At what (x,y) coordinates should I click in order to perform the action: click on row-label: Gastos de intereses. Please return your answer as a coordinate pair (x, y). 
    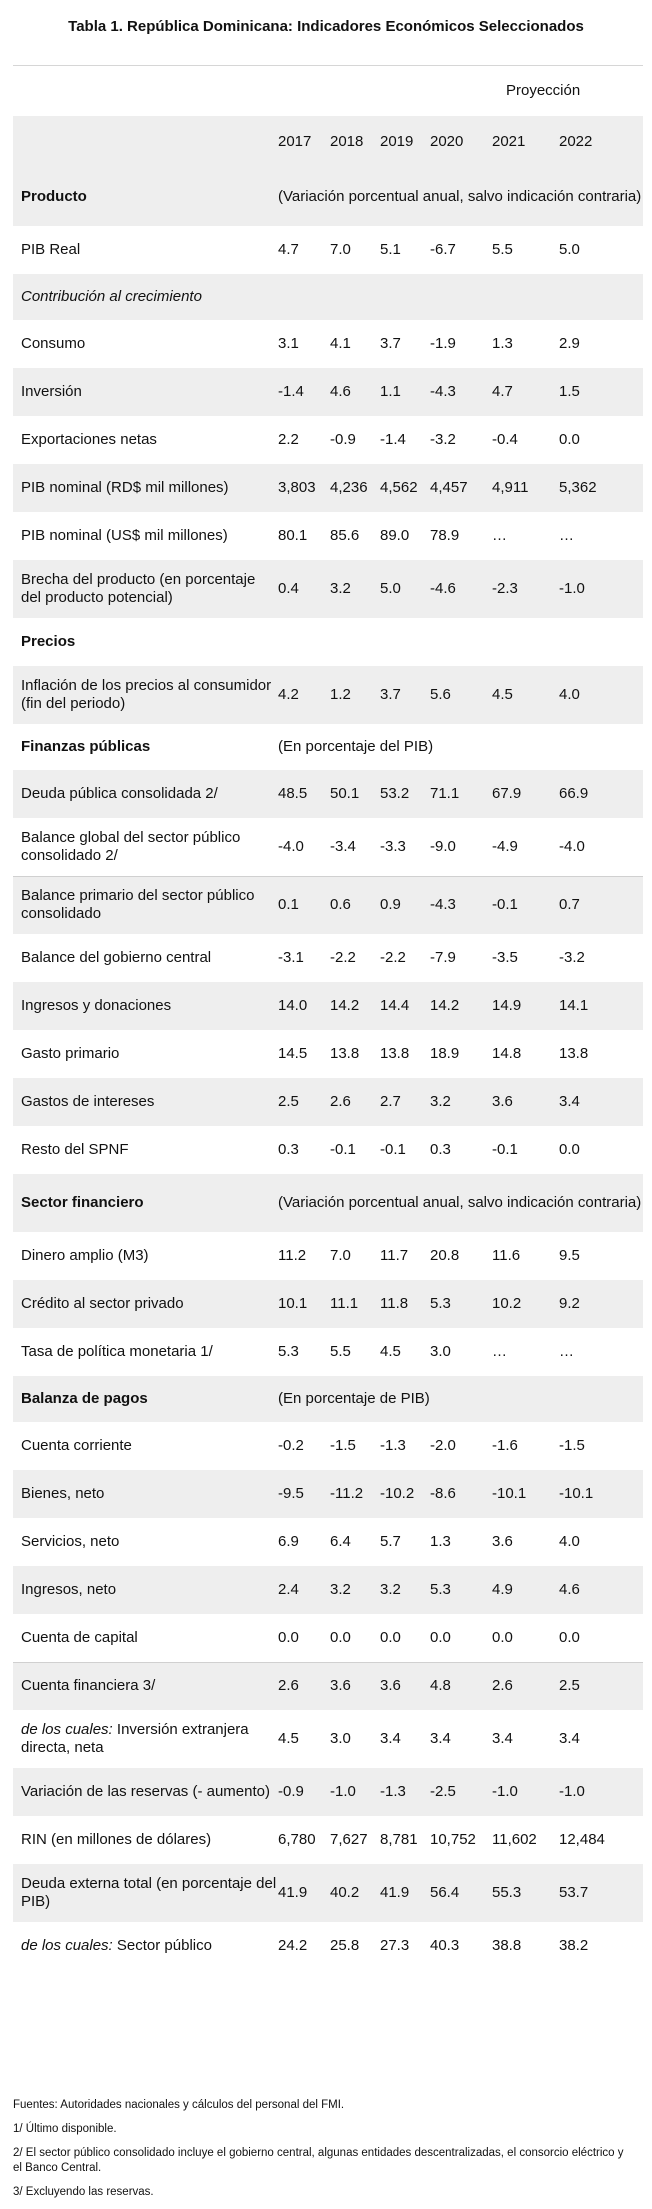
    Looking at the image, I should click on (145, 1102).